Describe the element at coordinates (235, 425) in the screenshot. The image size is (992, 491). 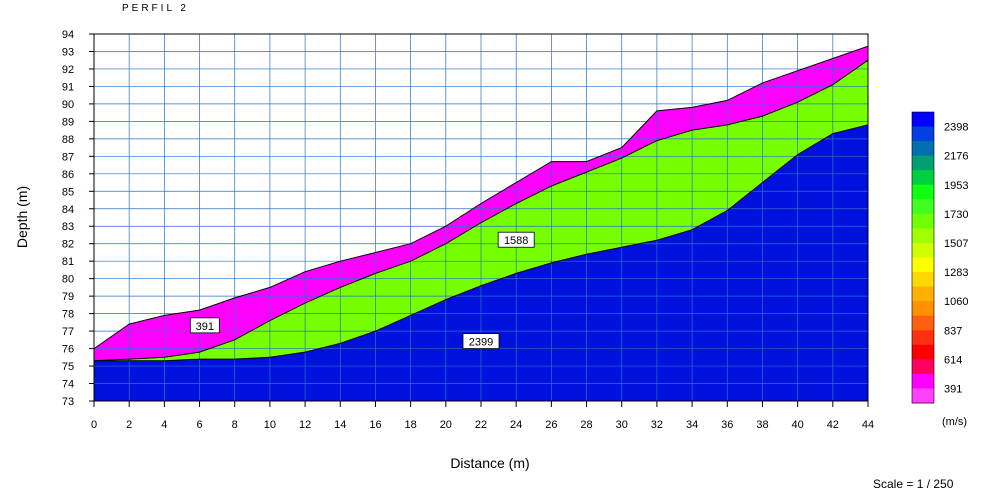
I see `x-tick-label: 8` at that location.